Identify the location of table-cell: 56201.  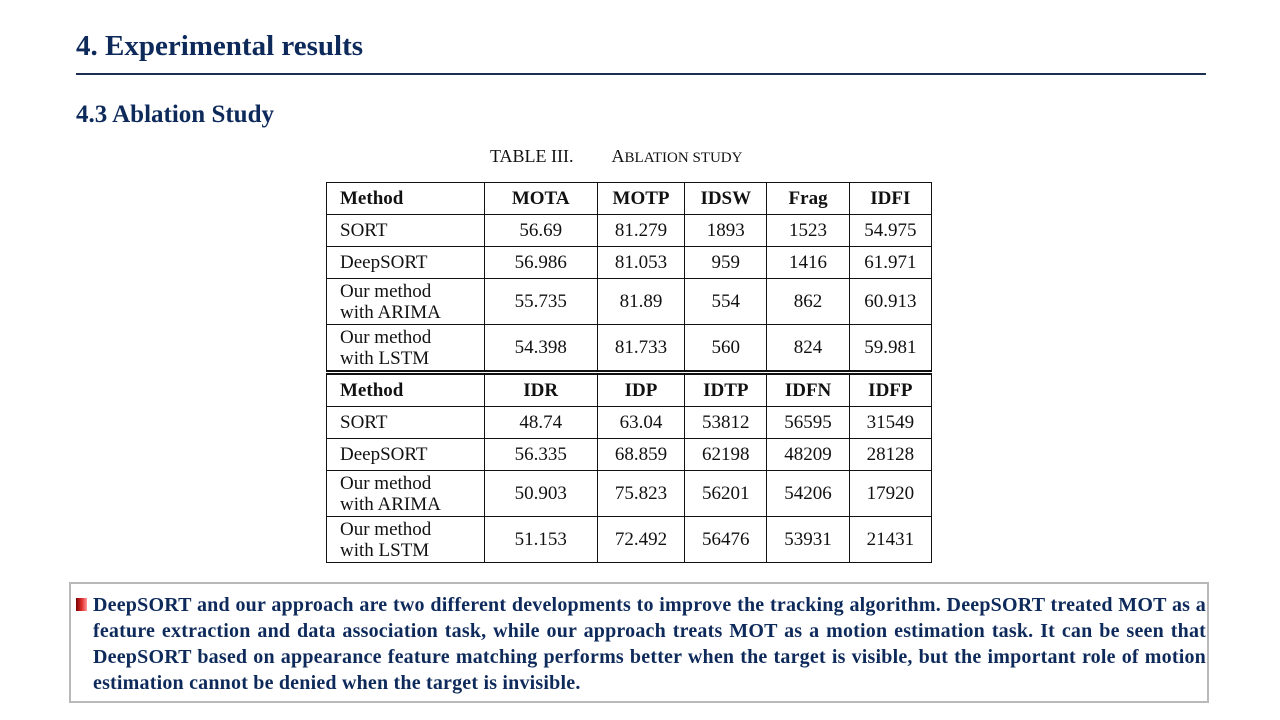
(726, 493).